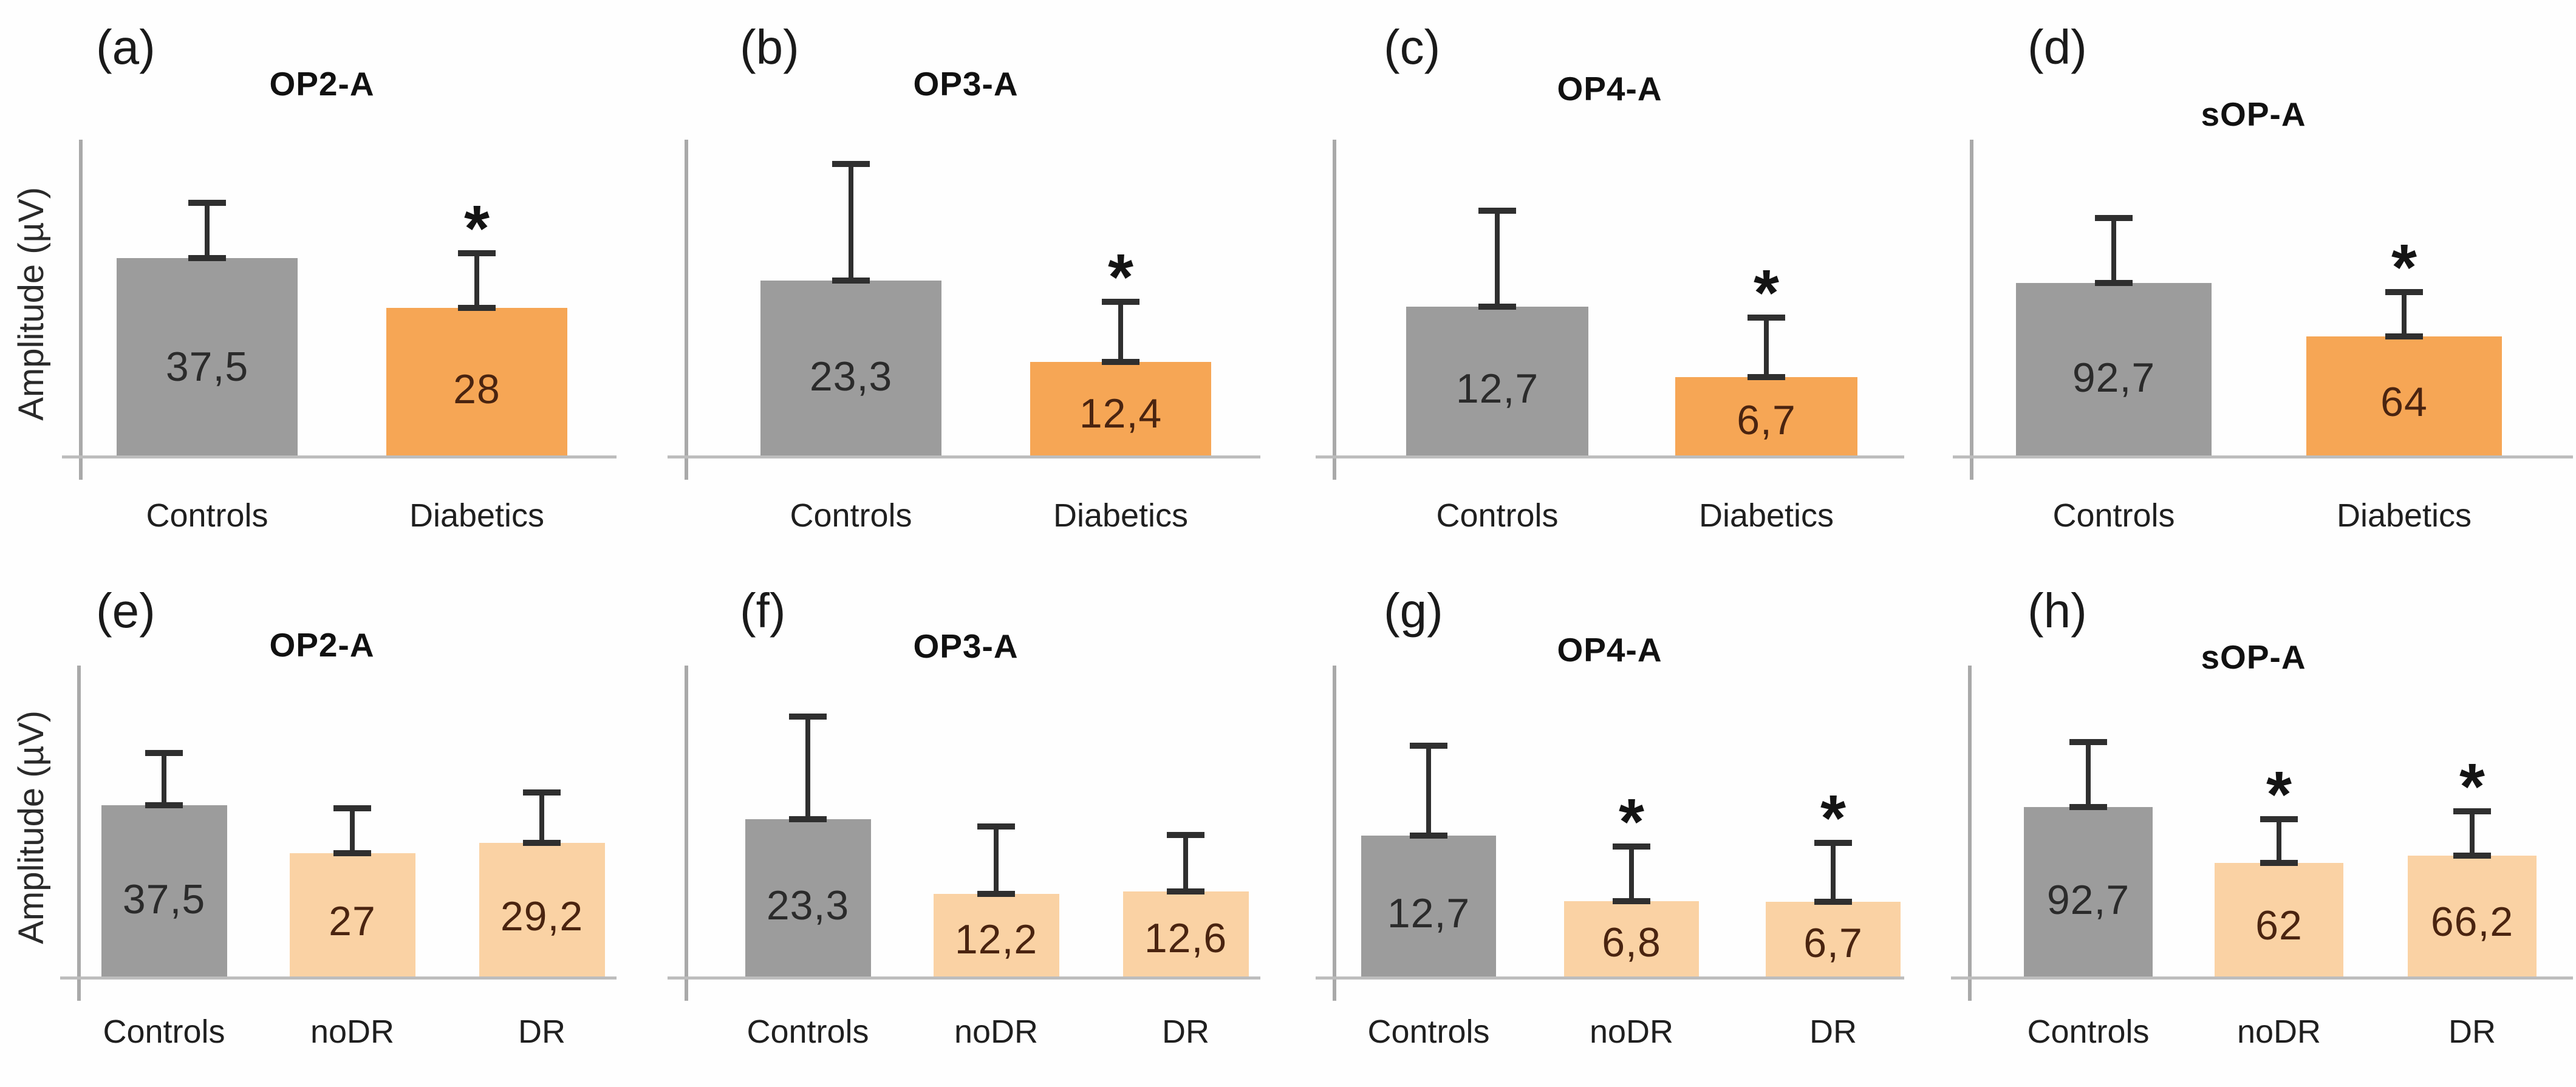  What do you see at coordinates (763, 611) in the screenshot?
I see `panel-letter: (f)` at bounding box center [763, 611].